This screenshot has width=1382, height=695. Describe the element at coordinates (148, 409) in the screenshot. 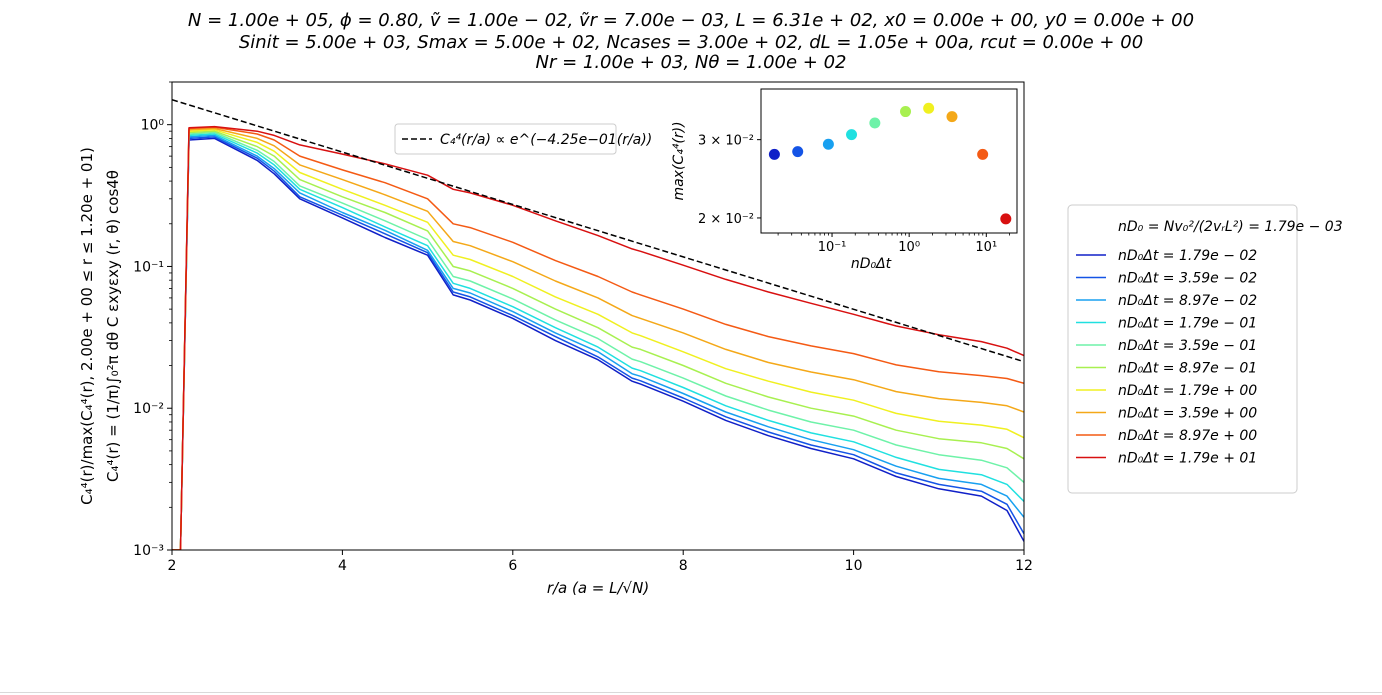

I see `y-tick-label-3: 10⁻²` at that location.